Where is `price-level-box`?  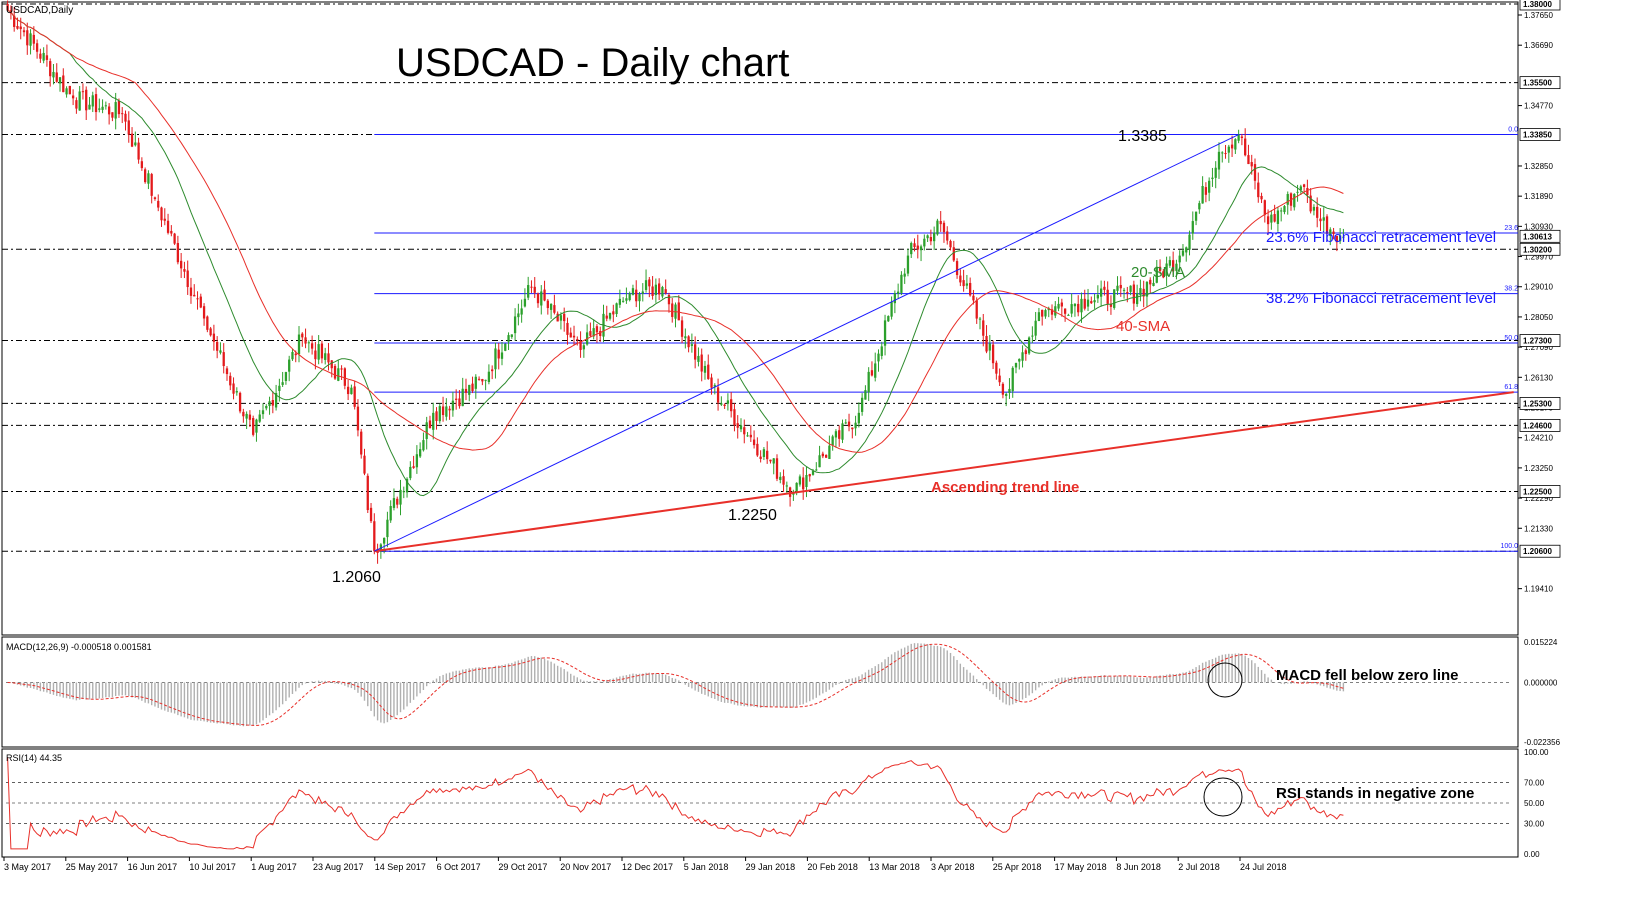
price-level-box is located at coordinates (1540, 83).